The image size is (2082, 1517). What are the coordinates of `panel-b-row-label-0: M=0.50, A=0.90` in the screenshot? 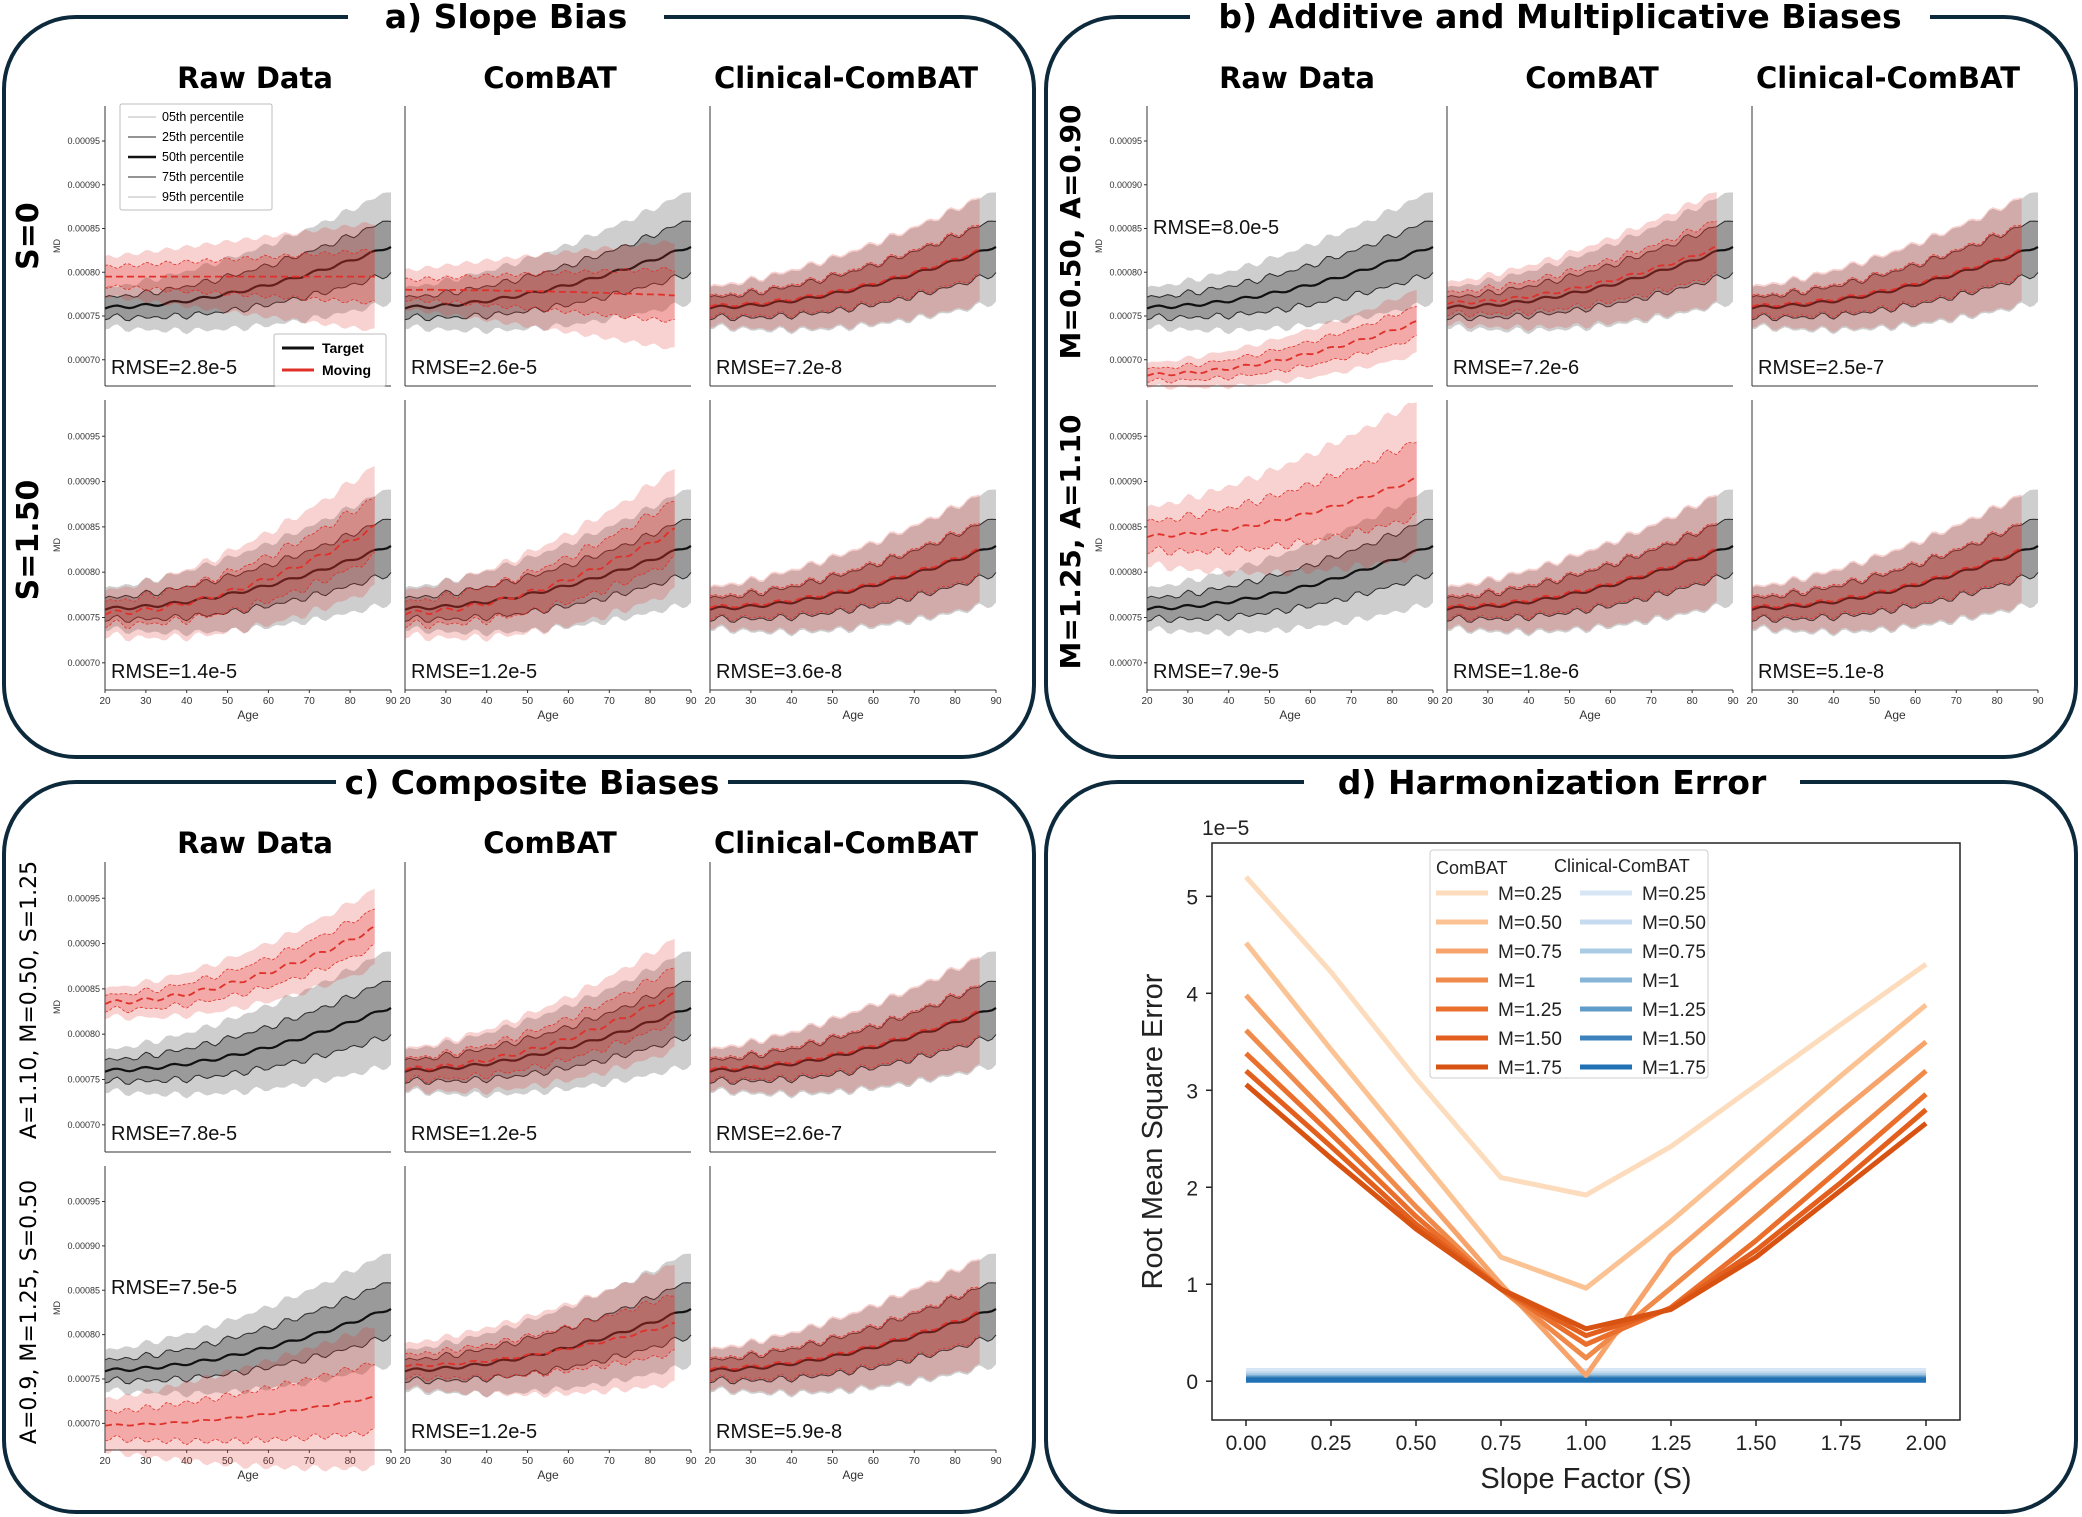 It's located at (1070, 231).